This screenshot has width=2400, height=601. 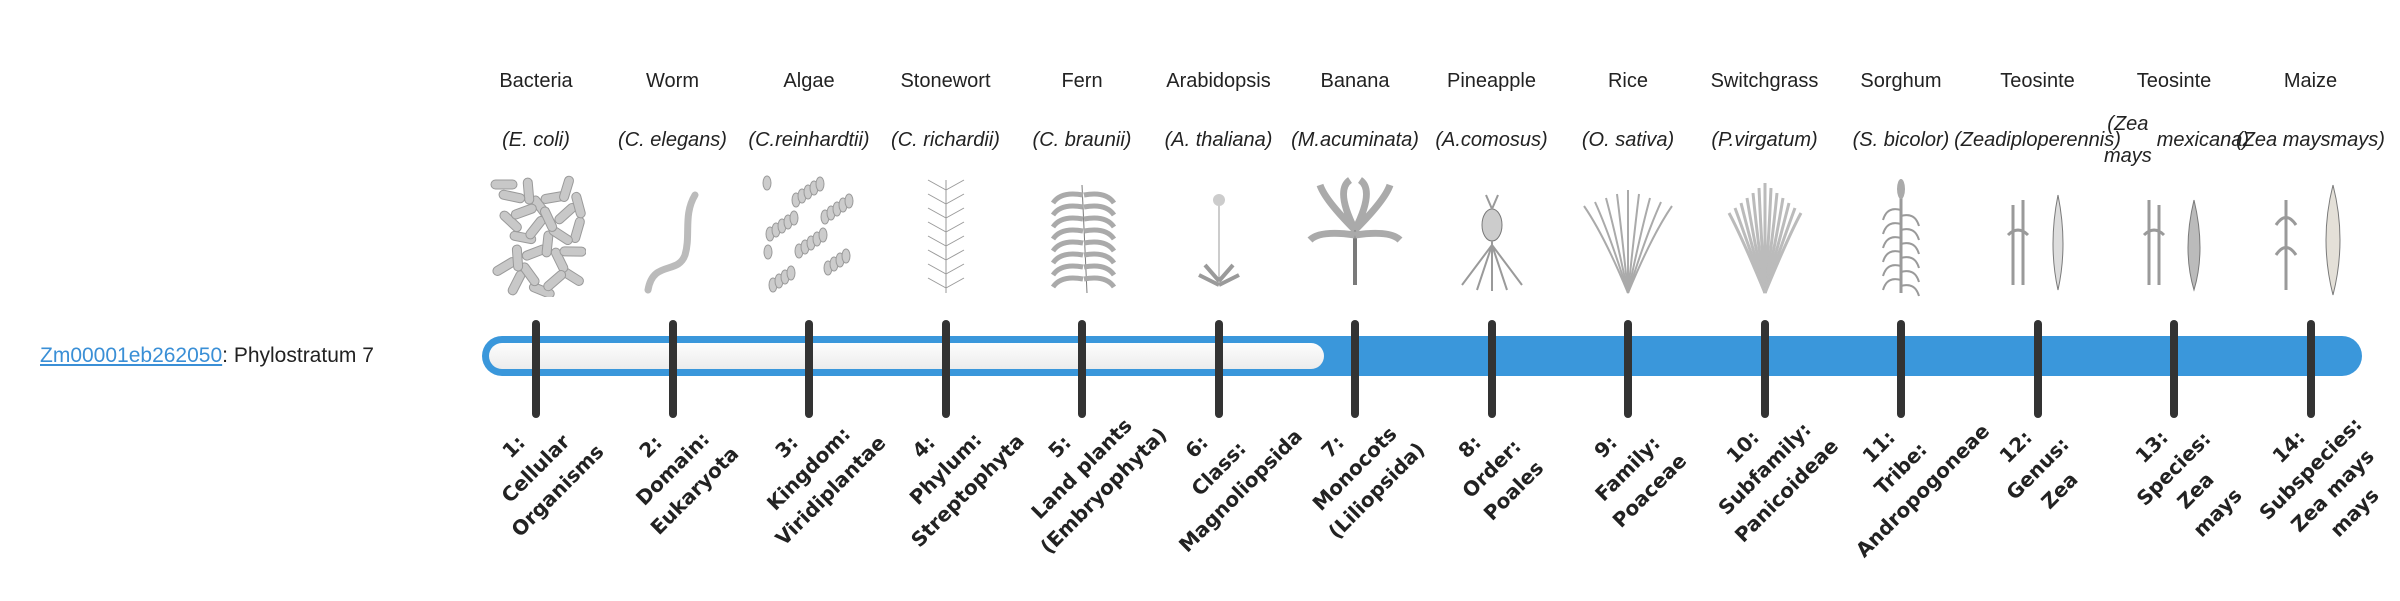 I want to click on fern-illustration, so click(x=1082, y=236).